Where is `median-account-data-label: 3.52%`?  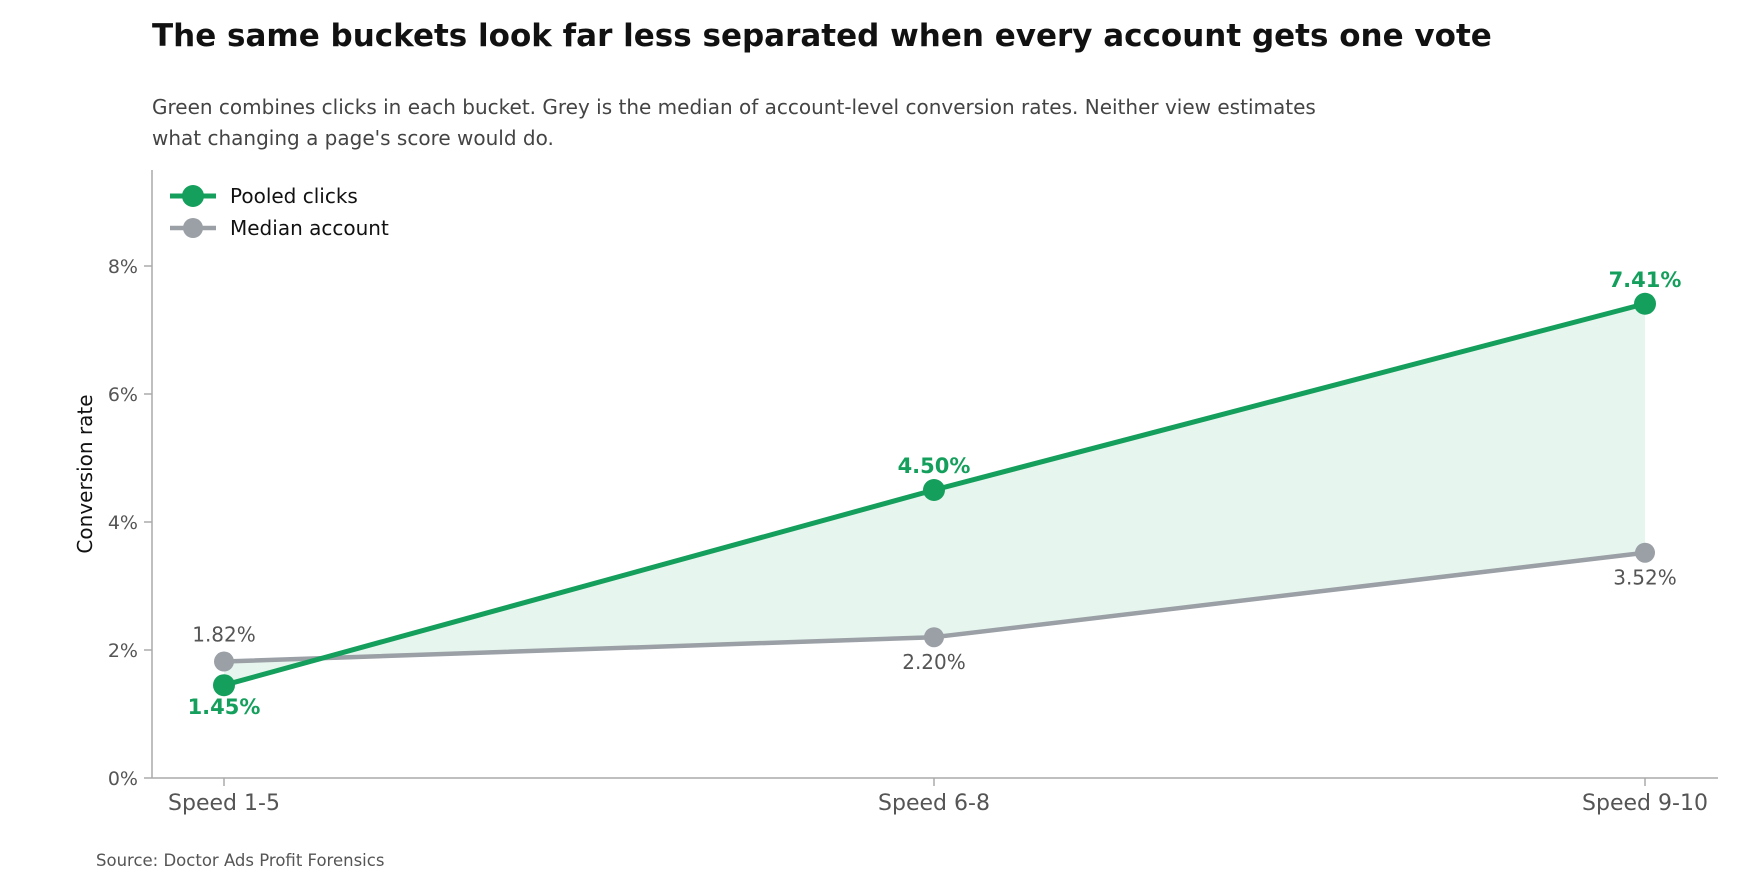
median-account-data-label: 3.52% is located at coordinates (1645, 578).